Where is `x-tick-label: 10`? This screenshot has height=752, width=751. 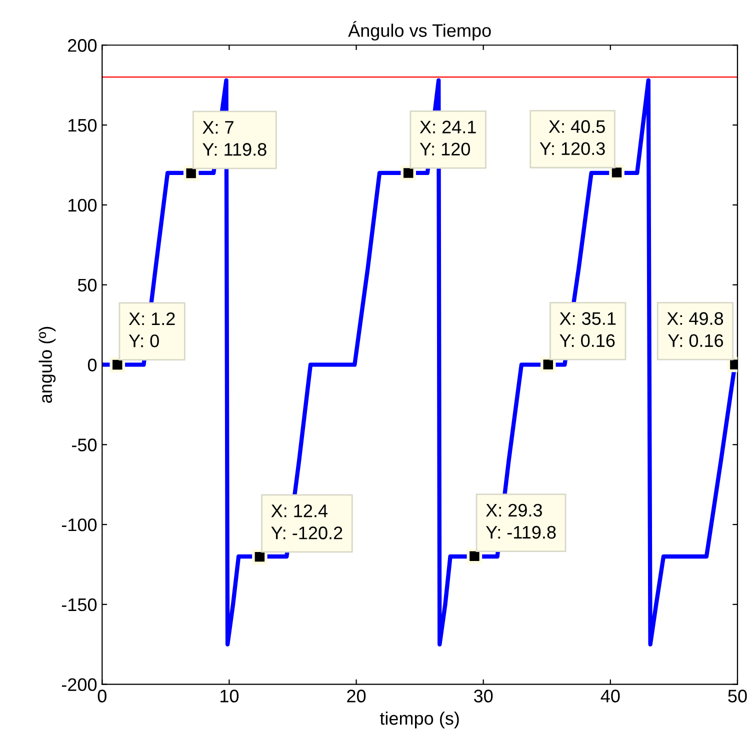
x-tick-label: 10 is located at coordinates (229, 696).